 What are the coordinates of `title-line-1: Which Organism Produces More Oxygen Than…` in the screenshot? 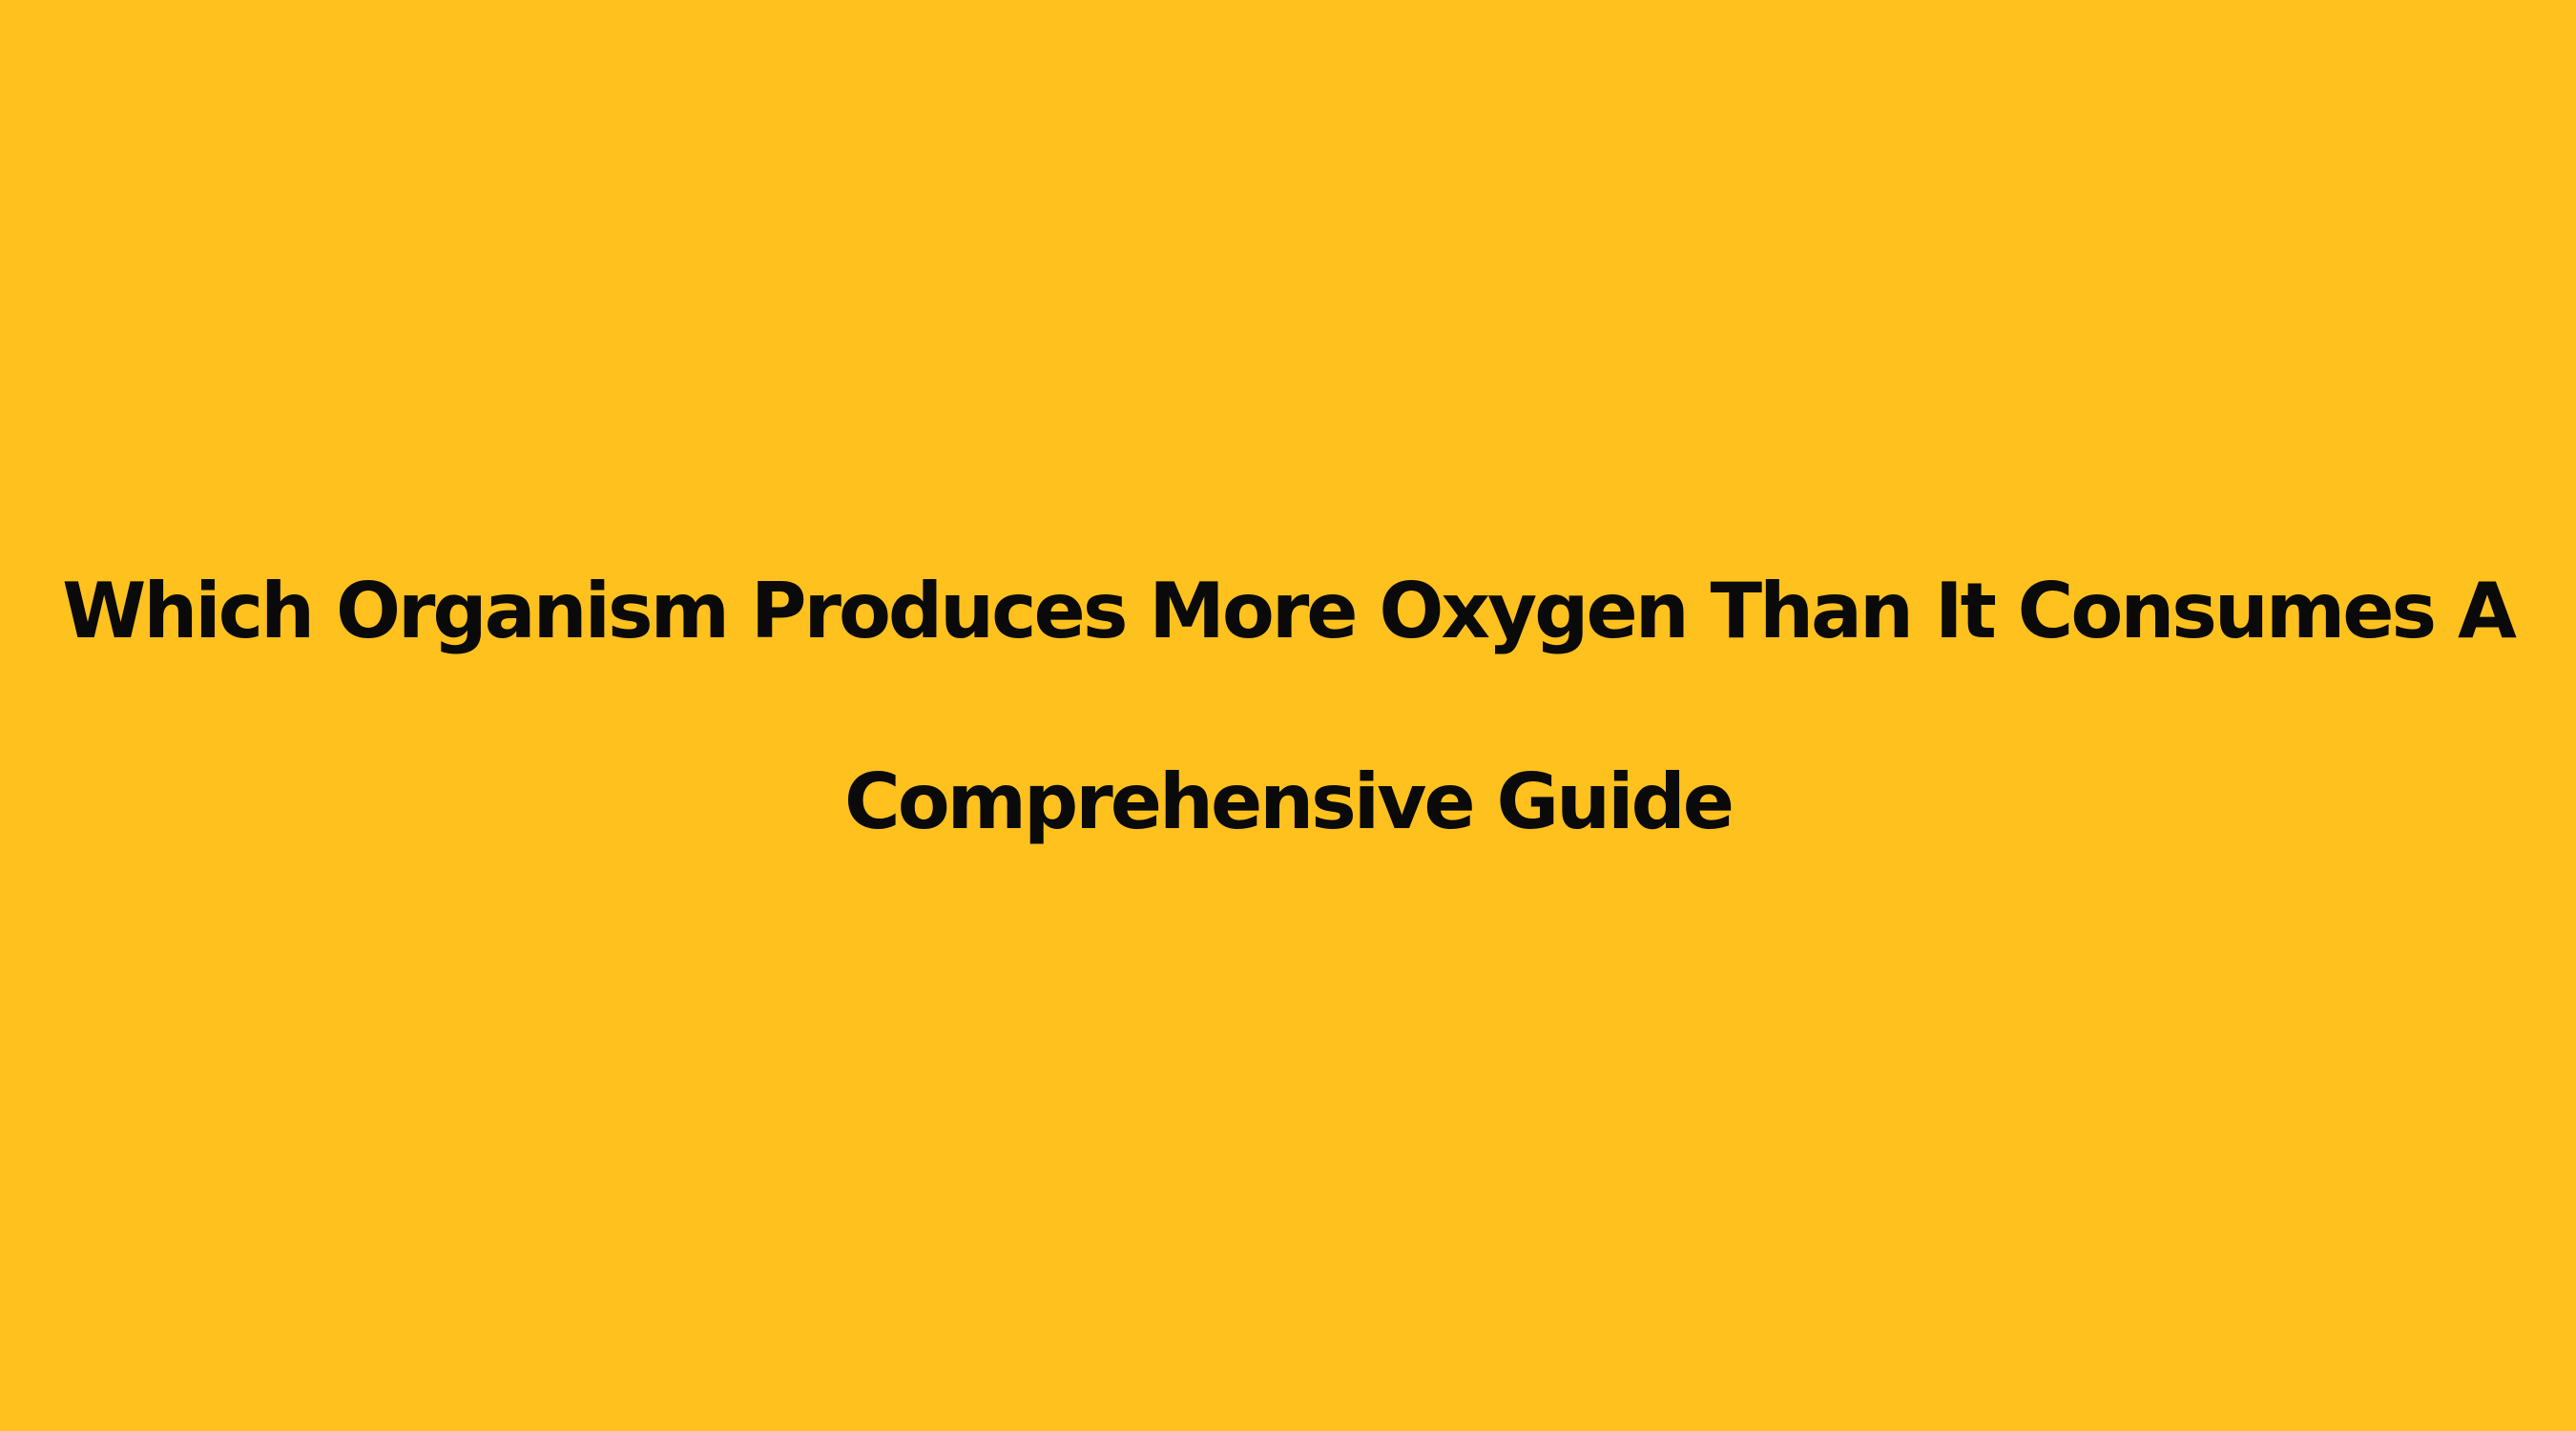 It's located at (1289, 611).